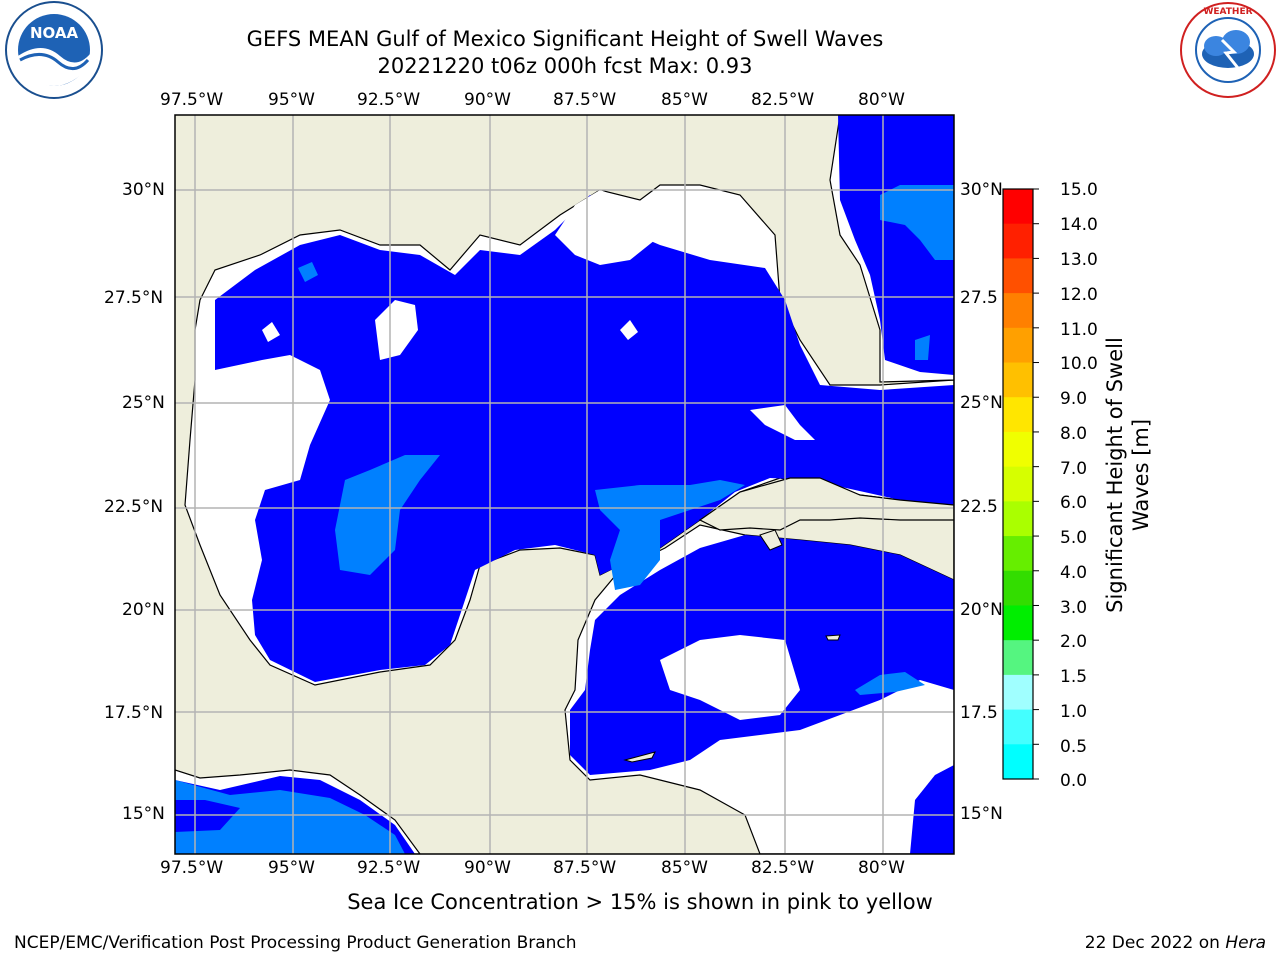  What do you see at coordinates (1074, 434) in the screenshot?
I see `colorbar-tick: 8.0` at bounding box center [1074, 434].